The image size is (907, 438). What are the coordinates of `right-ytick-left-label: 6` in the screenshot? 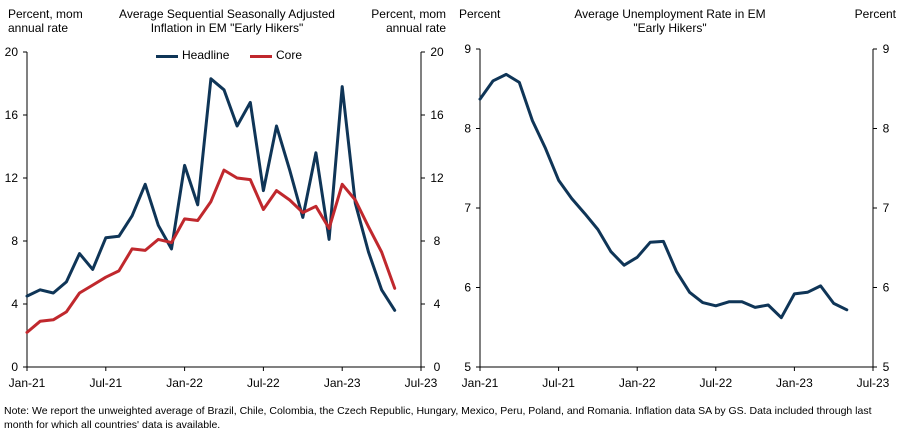 It's located at (467, 288).